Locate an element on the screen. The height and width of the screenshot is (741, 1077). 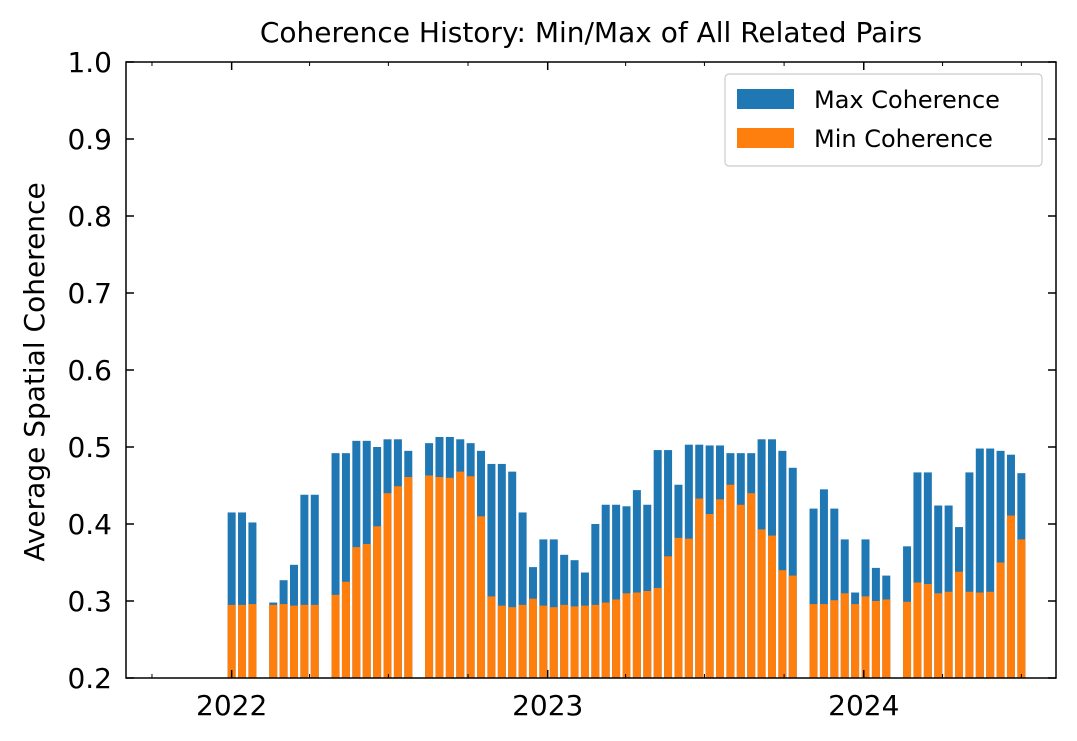
legend: Max Coherence Min Coherence is located at coordinates (883, 120).